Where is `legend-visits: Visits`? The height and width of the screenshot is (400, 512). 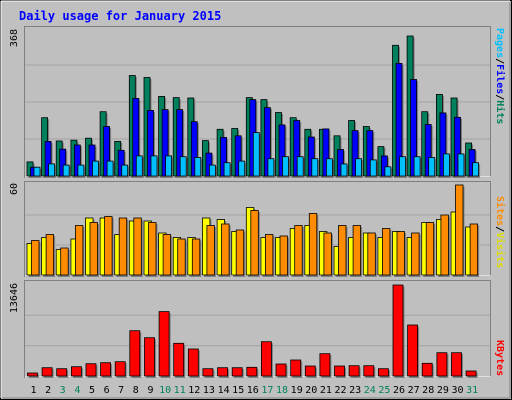 legend-visits: Visits is located at coordinates (500, 250).